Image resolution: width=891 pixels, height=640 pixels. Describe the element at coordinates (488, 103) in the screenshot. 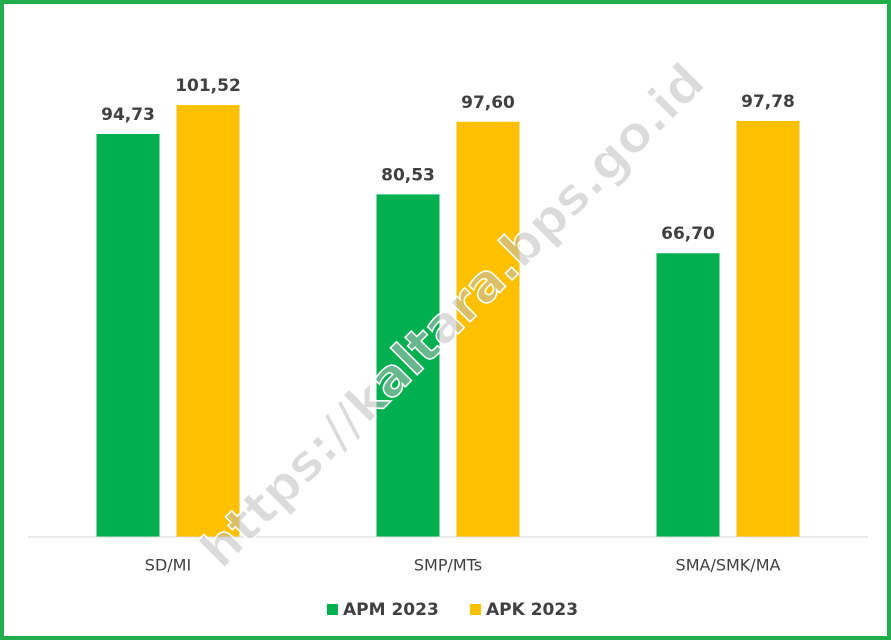

I see `data-label: 97,60` at that location.